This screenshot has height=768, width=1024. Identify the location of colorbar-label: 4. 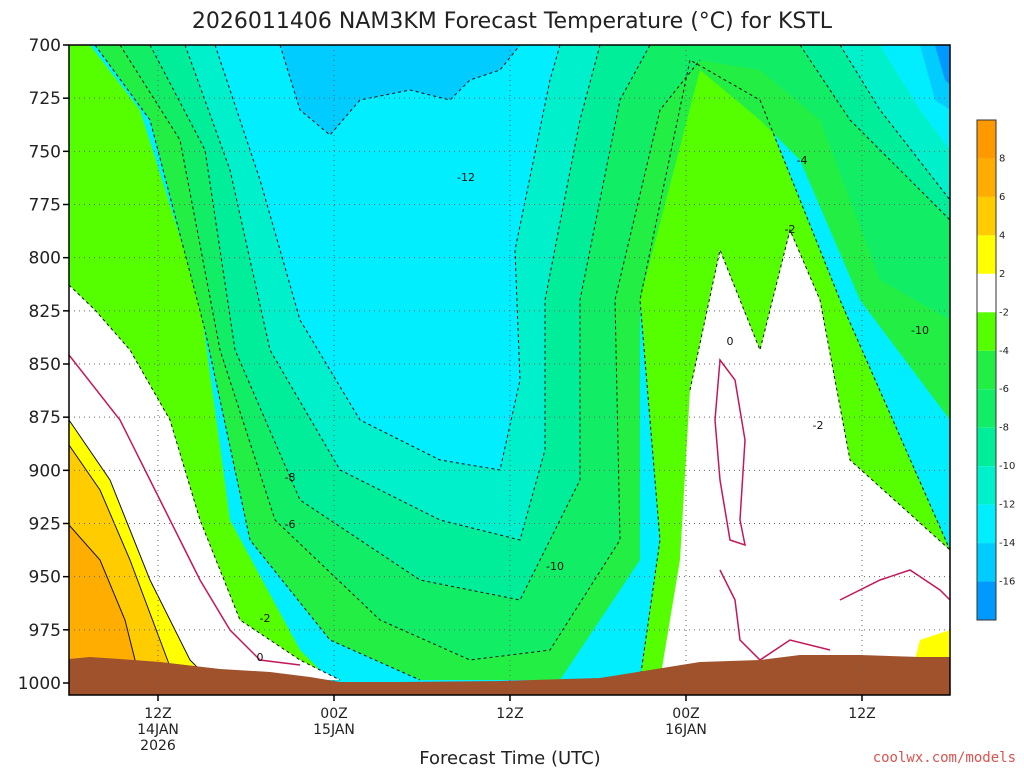
(1002, 235).